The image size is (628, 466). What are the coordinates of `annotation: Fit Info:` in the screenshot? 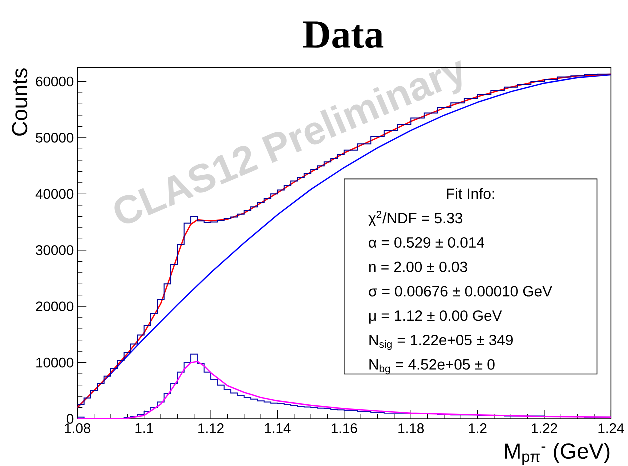 It's located at (470, 194).